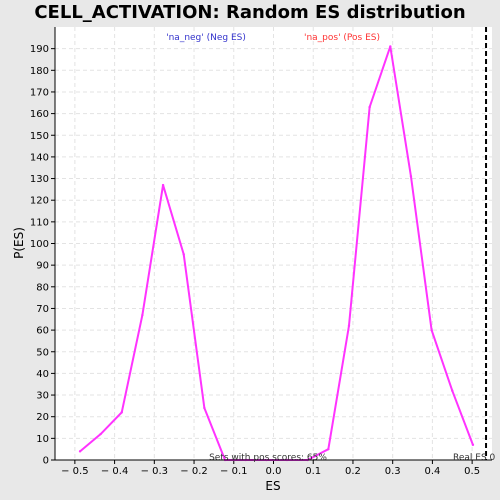 The image size is (500, 500). I want to click on y-tick-label: 50, so click(42, 352).